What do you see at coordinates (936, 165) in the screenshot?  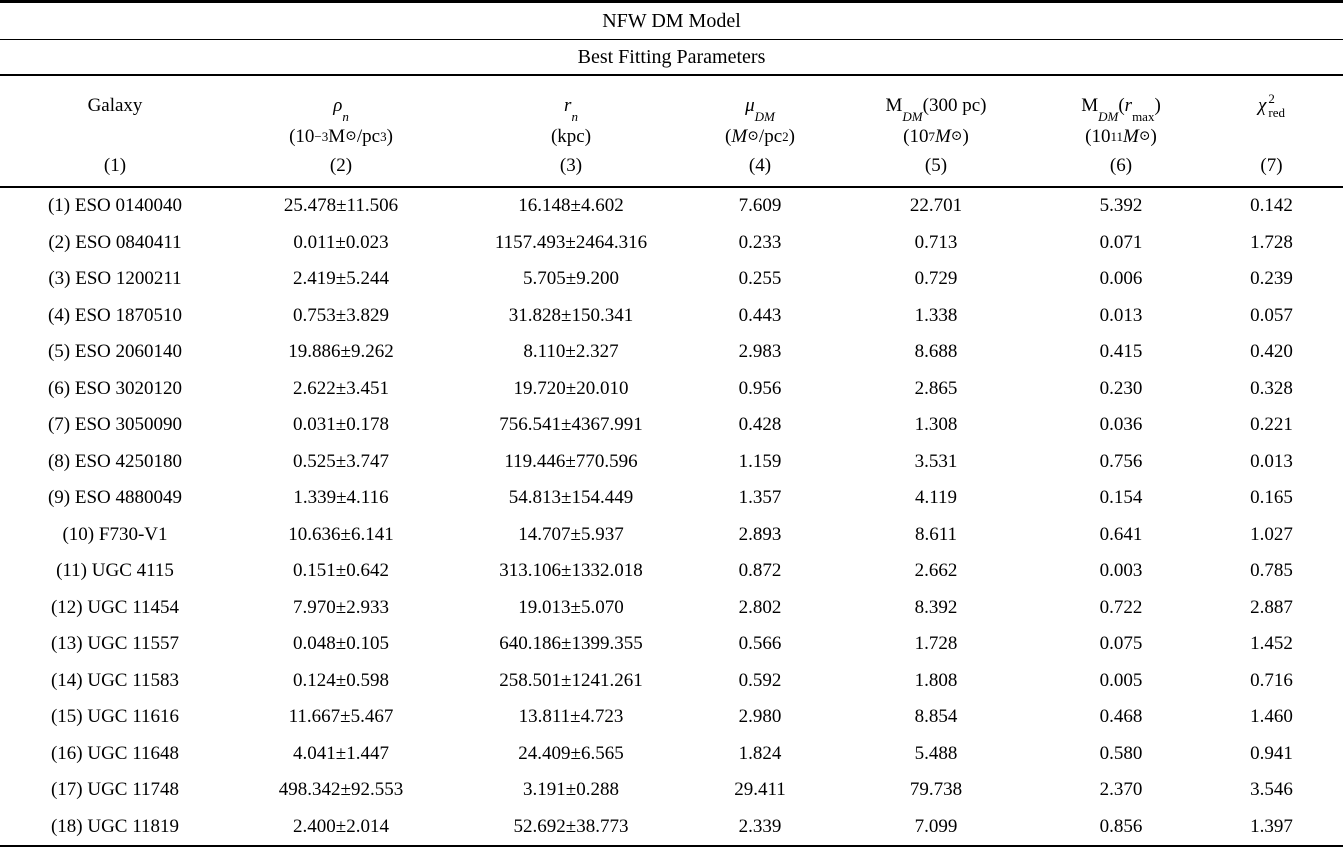 I see `header-m300-number: (5)` at bounding box center [936, 165].